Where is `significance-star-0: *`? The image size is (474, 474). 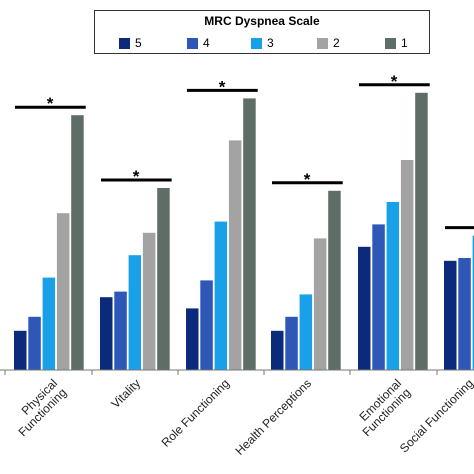 significance-star-0: * is located at coordinates (50, 103).